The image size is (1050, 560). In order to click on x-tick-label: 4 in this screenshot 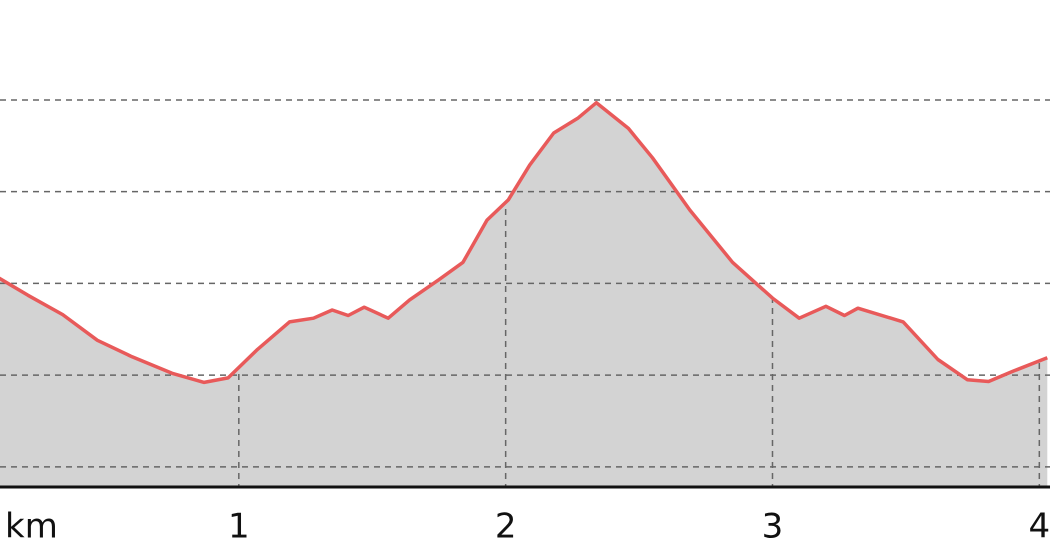, I will do `click(1039, 527)`.